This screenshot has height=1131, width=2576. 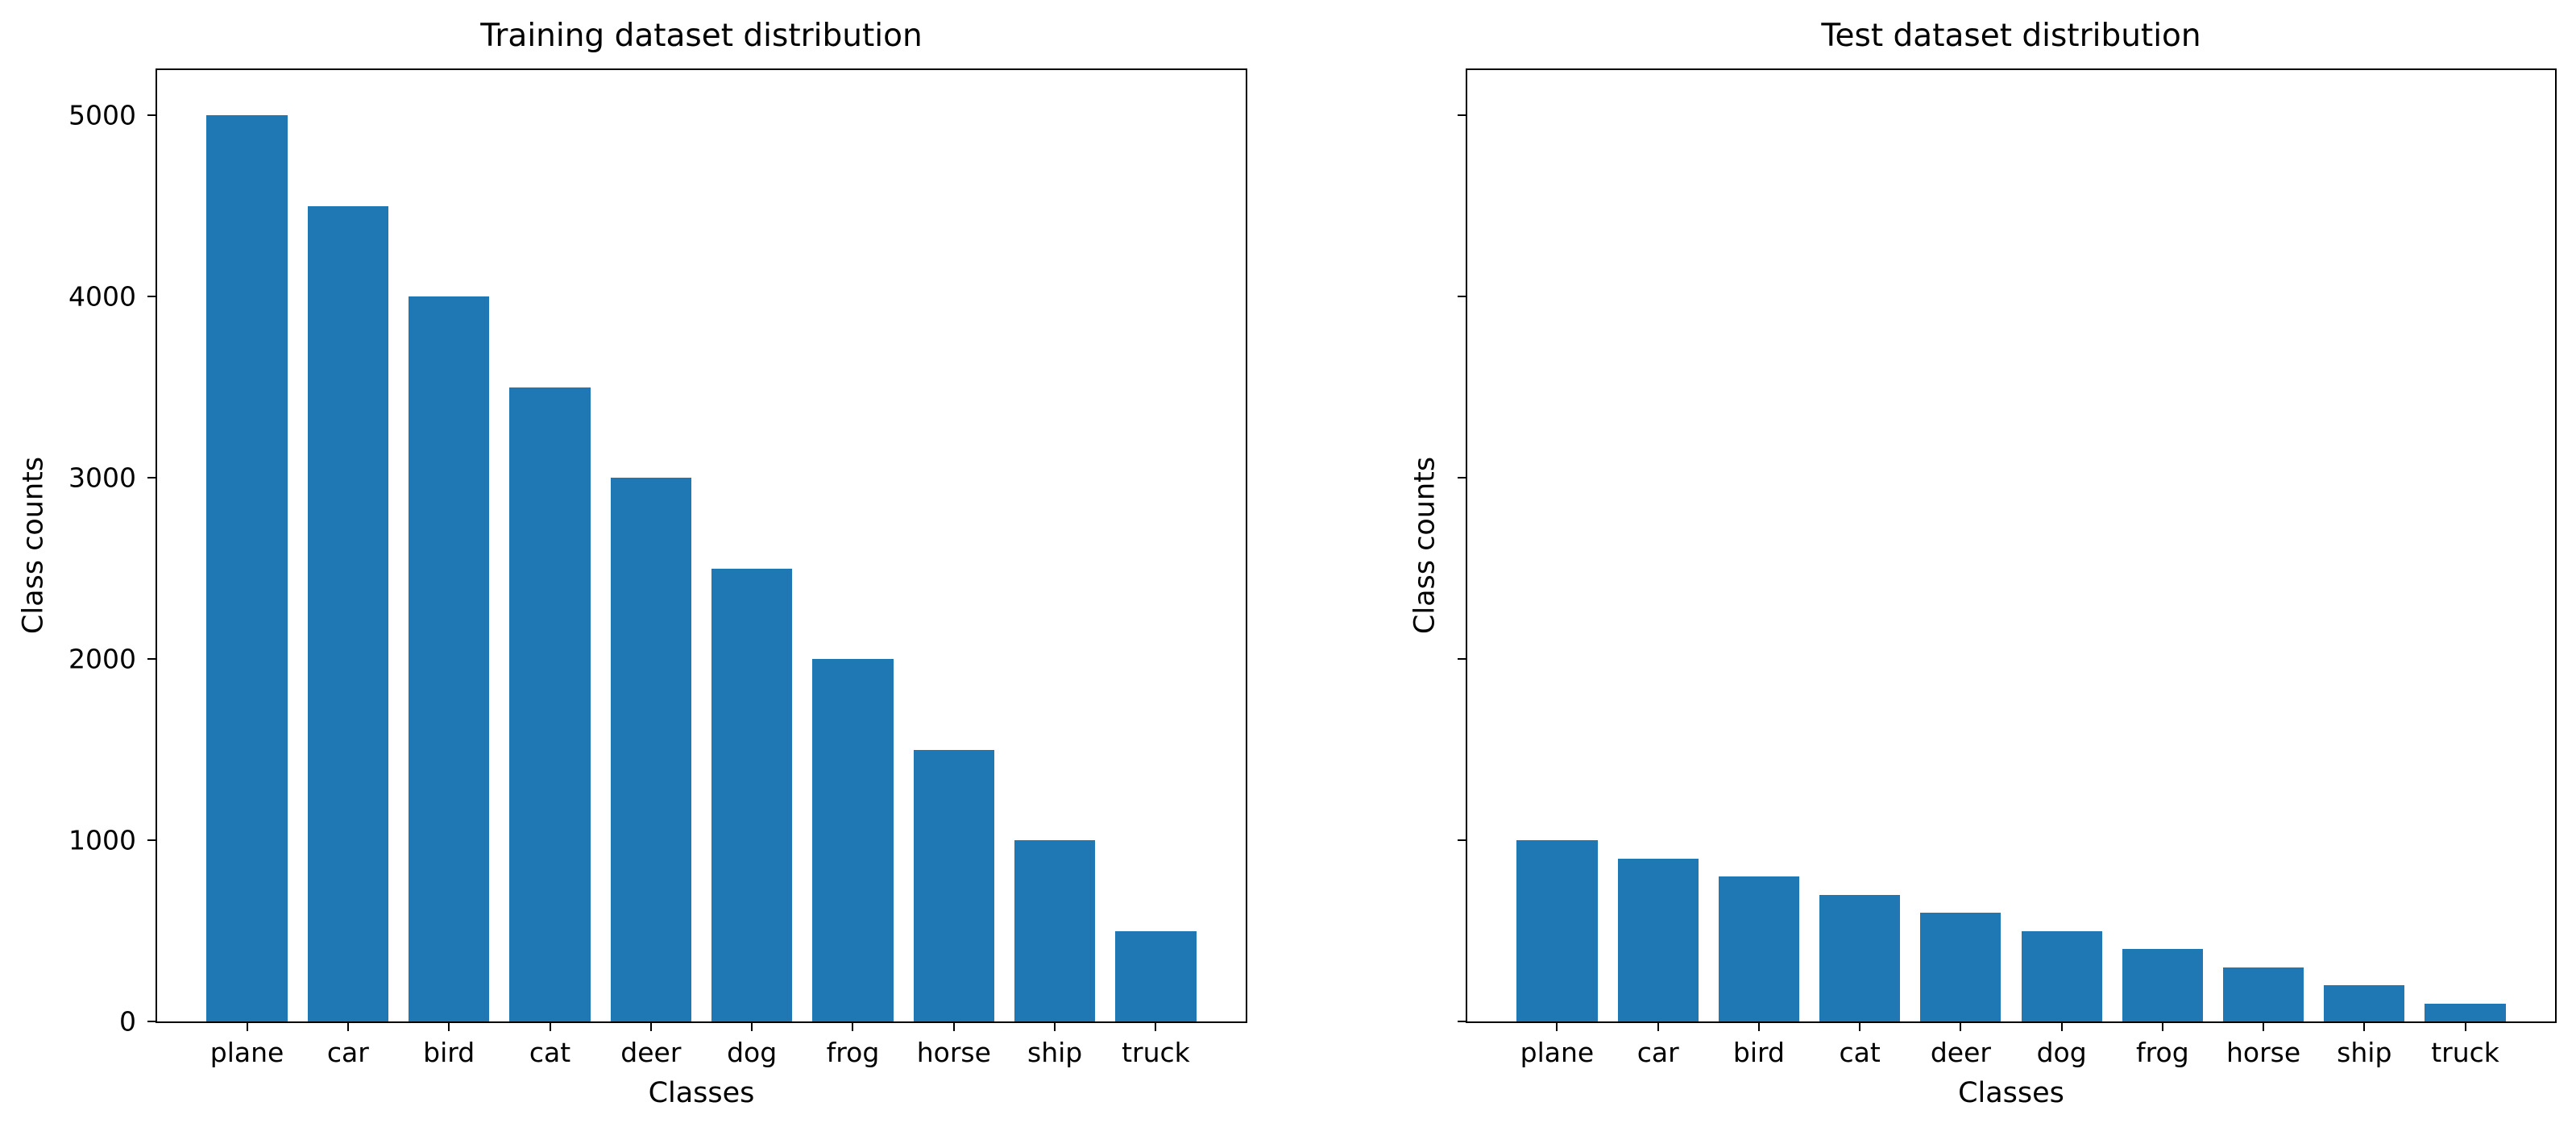 What do you see at coordinates (102, 659) in the screenshot?
I see `y-tick-label: 2000` at bounding box center [102, 659].